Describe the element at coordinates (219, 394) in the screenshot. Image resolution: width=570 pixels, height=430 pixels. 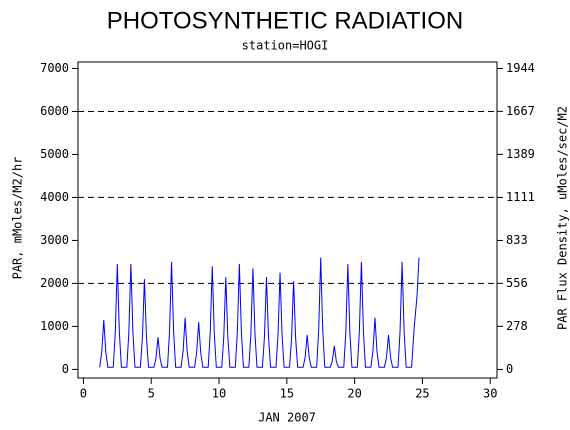
I see `x-tick-label: 10` at that location.